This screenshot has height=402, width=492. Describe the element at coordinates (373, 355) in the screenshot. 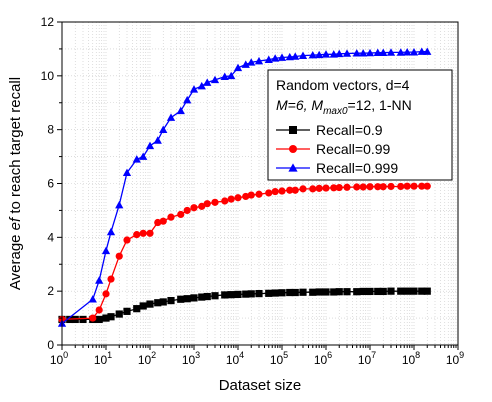

I see `x-tick-exponent: 7` at that location.